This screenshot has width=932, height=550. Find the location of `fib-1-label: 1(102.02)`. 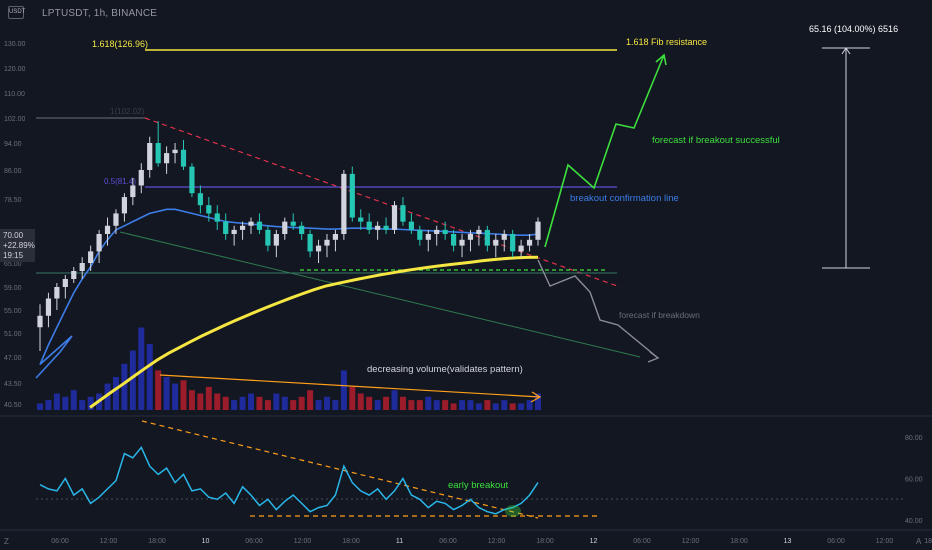

fib-1-label: 1(102.02) is located at coordinates (127, 111).